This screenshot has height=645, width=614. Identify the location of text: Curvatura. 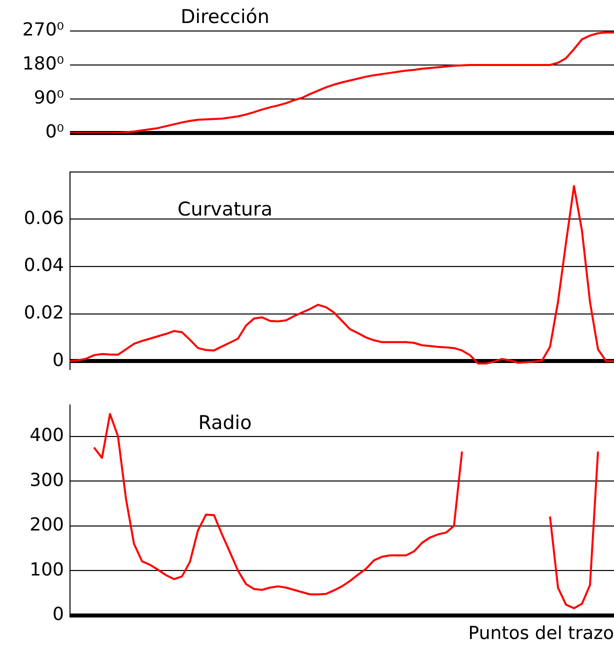
(225, 209).